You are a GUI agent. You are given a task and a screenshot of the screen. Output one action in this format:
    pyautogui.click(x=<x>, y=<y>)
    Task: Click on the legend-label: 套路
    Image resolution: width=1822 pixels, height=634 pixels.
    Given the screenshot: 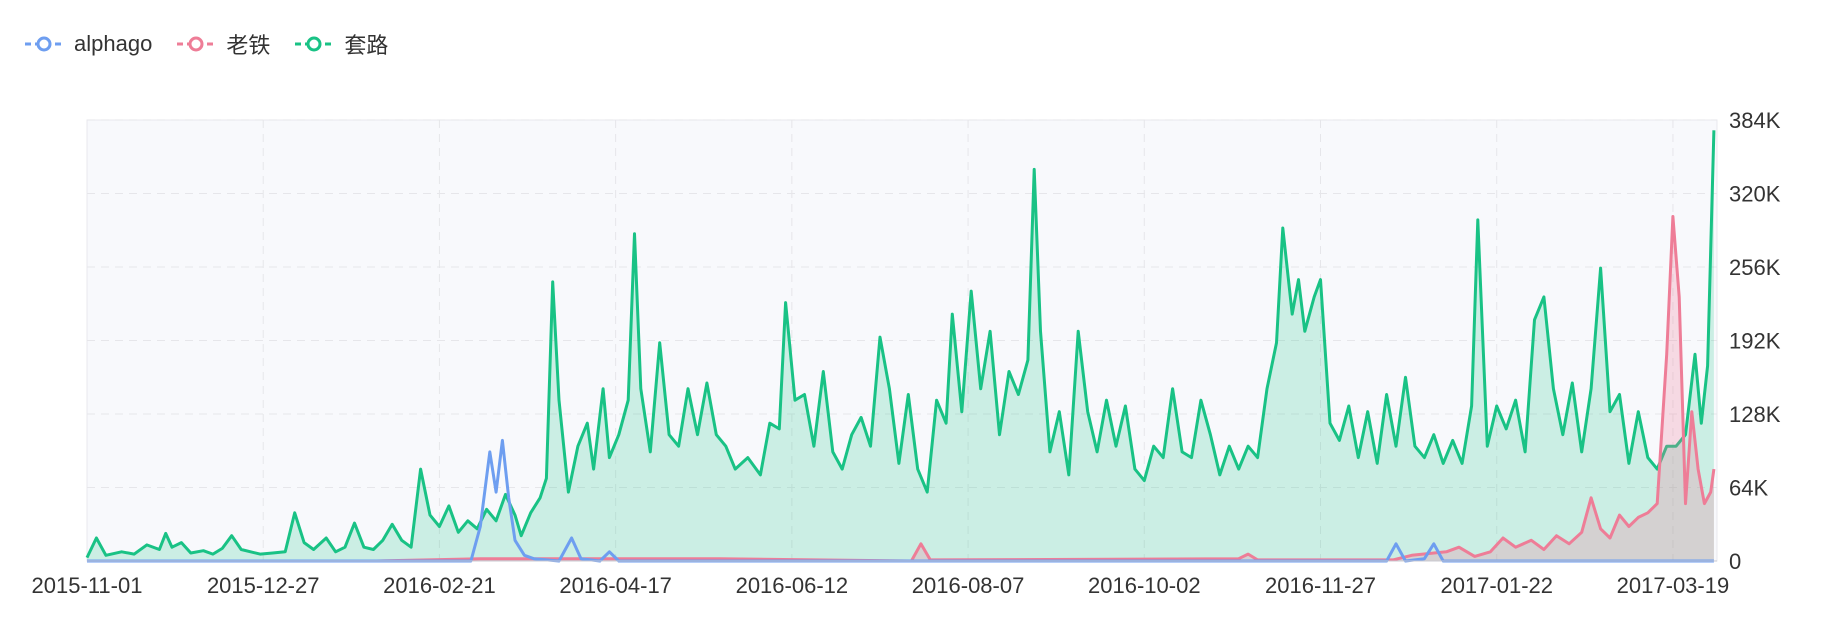 What is the action you would take?
    pyautogui.click(x=366, y=45)
    